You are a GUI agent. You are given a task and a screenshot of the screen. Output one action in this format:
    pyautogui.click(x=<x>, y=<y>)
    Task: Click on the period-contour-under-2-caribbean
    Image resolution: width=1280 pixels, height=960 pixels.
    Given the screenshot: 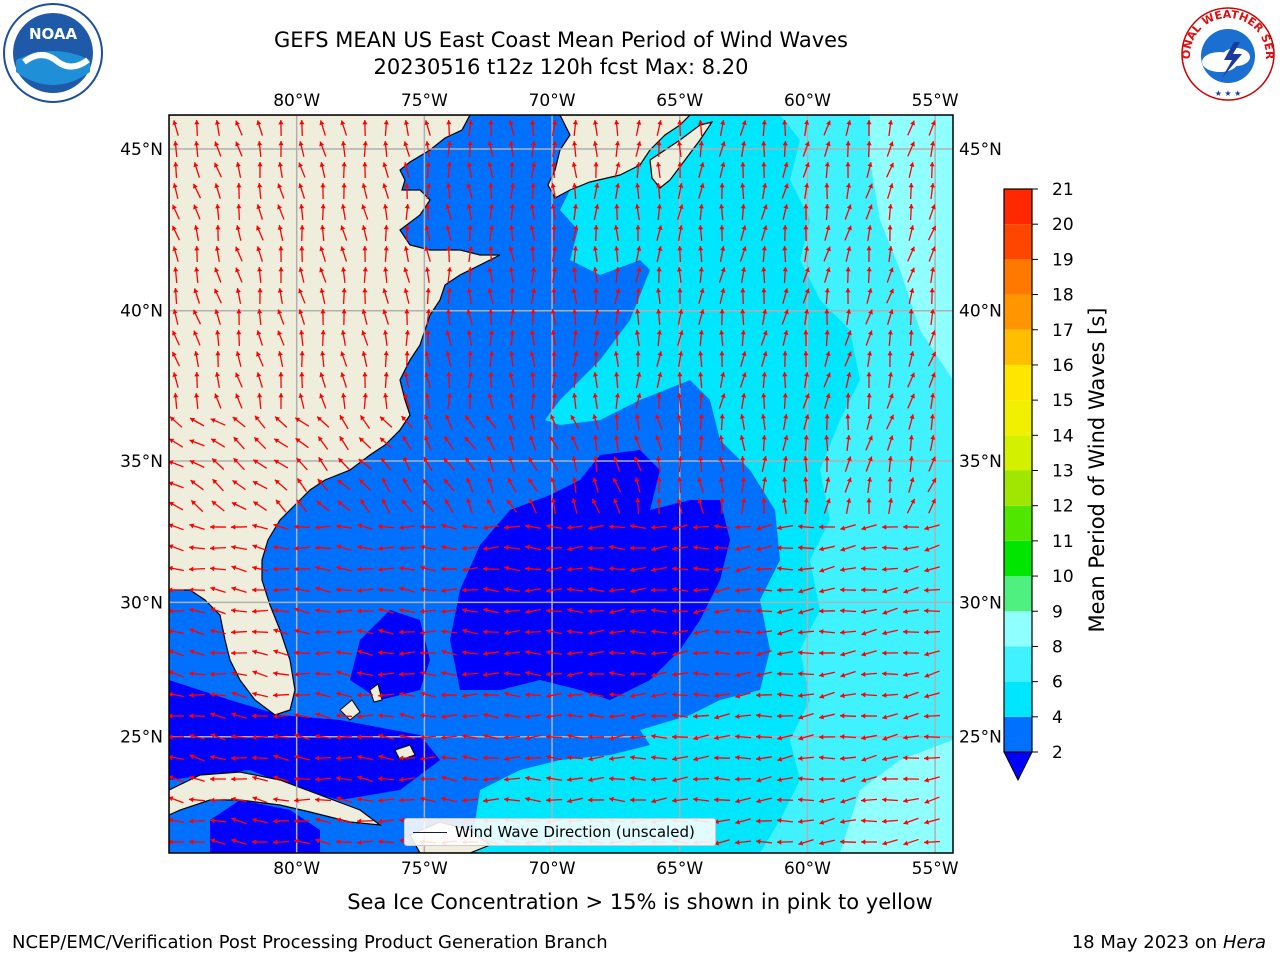 What is the action you would take?
    pyautogui.click(x=265, y=826)
    